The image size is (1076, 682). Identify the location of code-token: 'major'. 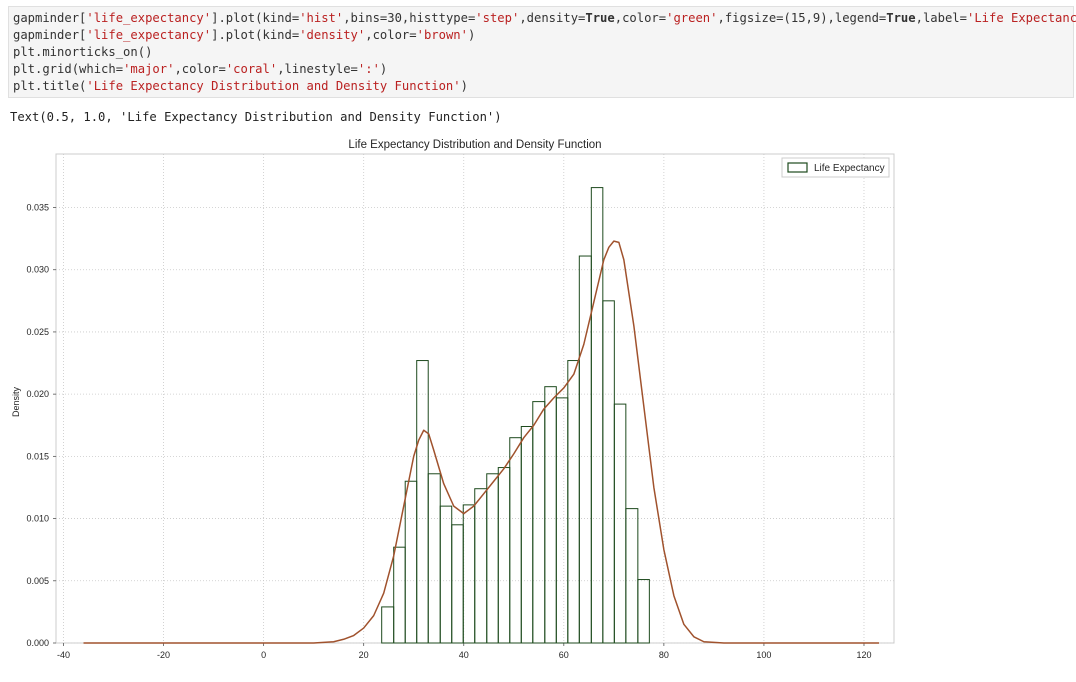
(149, 69).